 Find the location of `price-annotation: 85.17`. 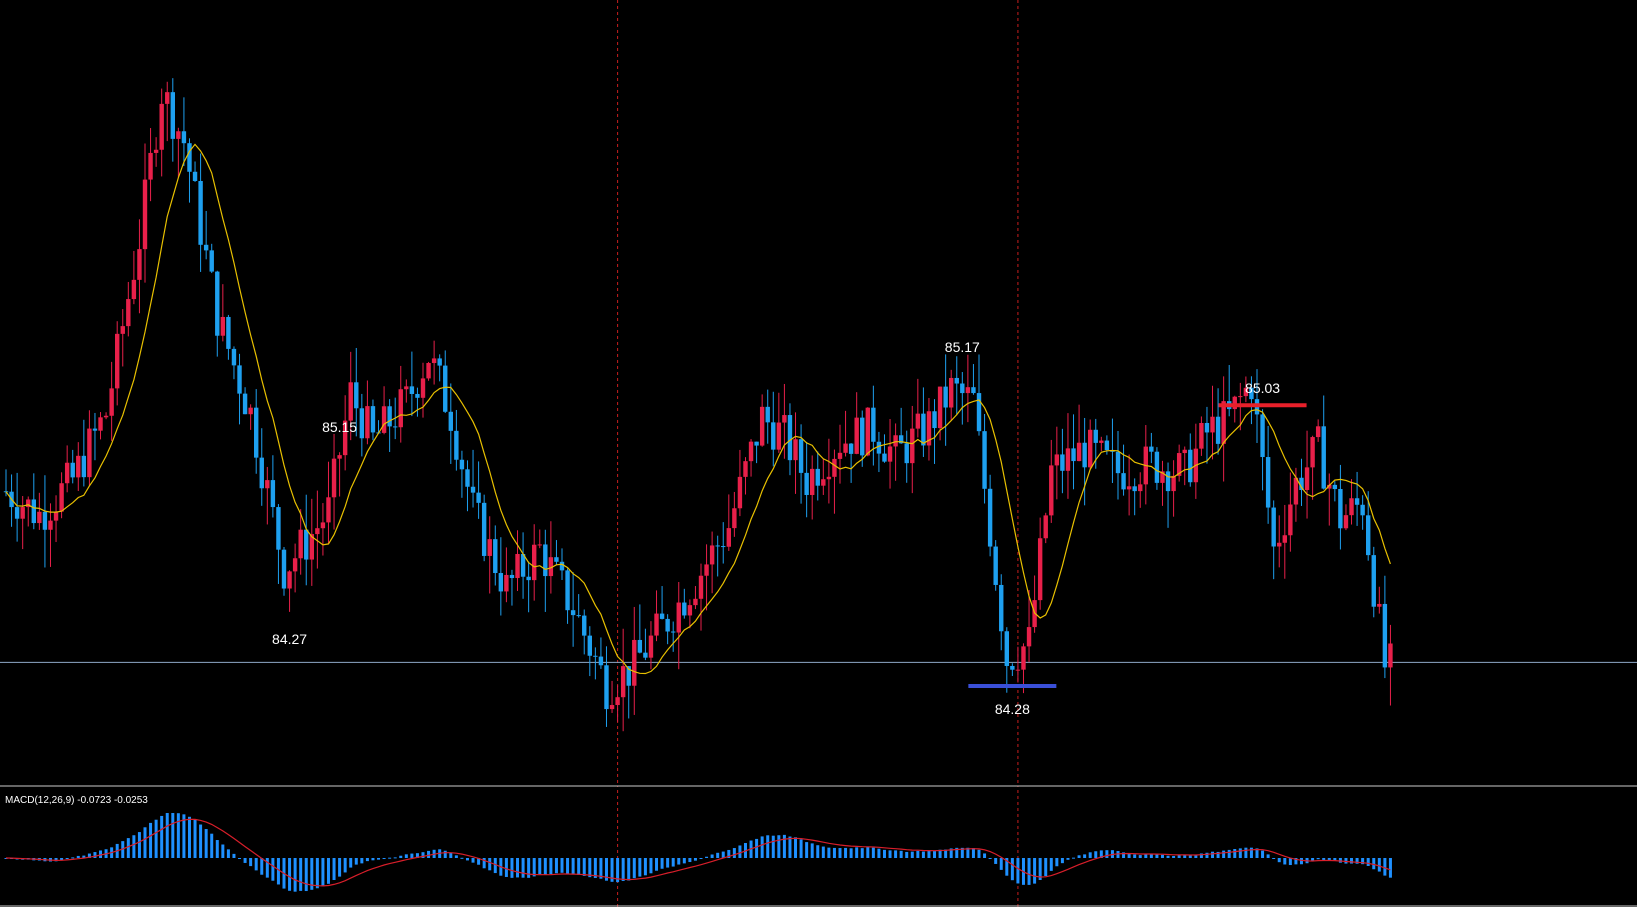

price-annotation: 85.17 is located at coordinates (962, 347).